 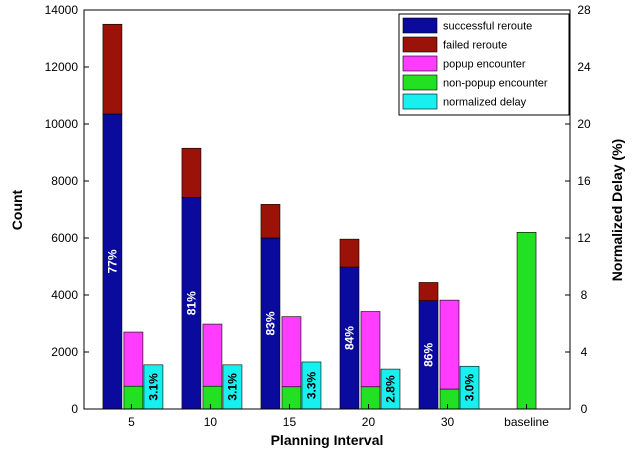 I want to click on legend-label: successful reroute, so click(x=487, y=27).